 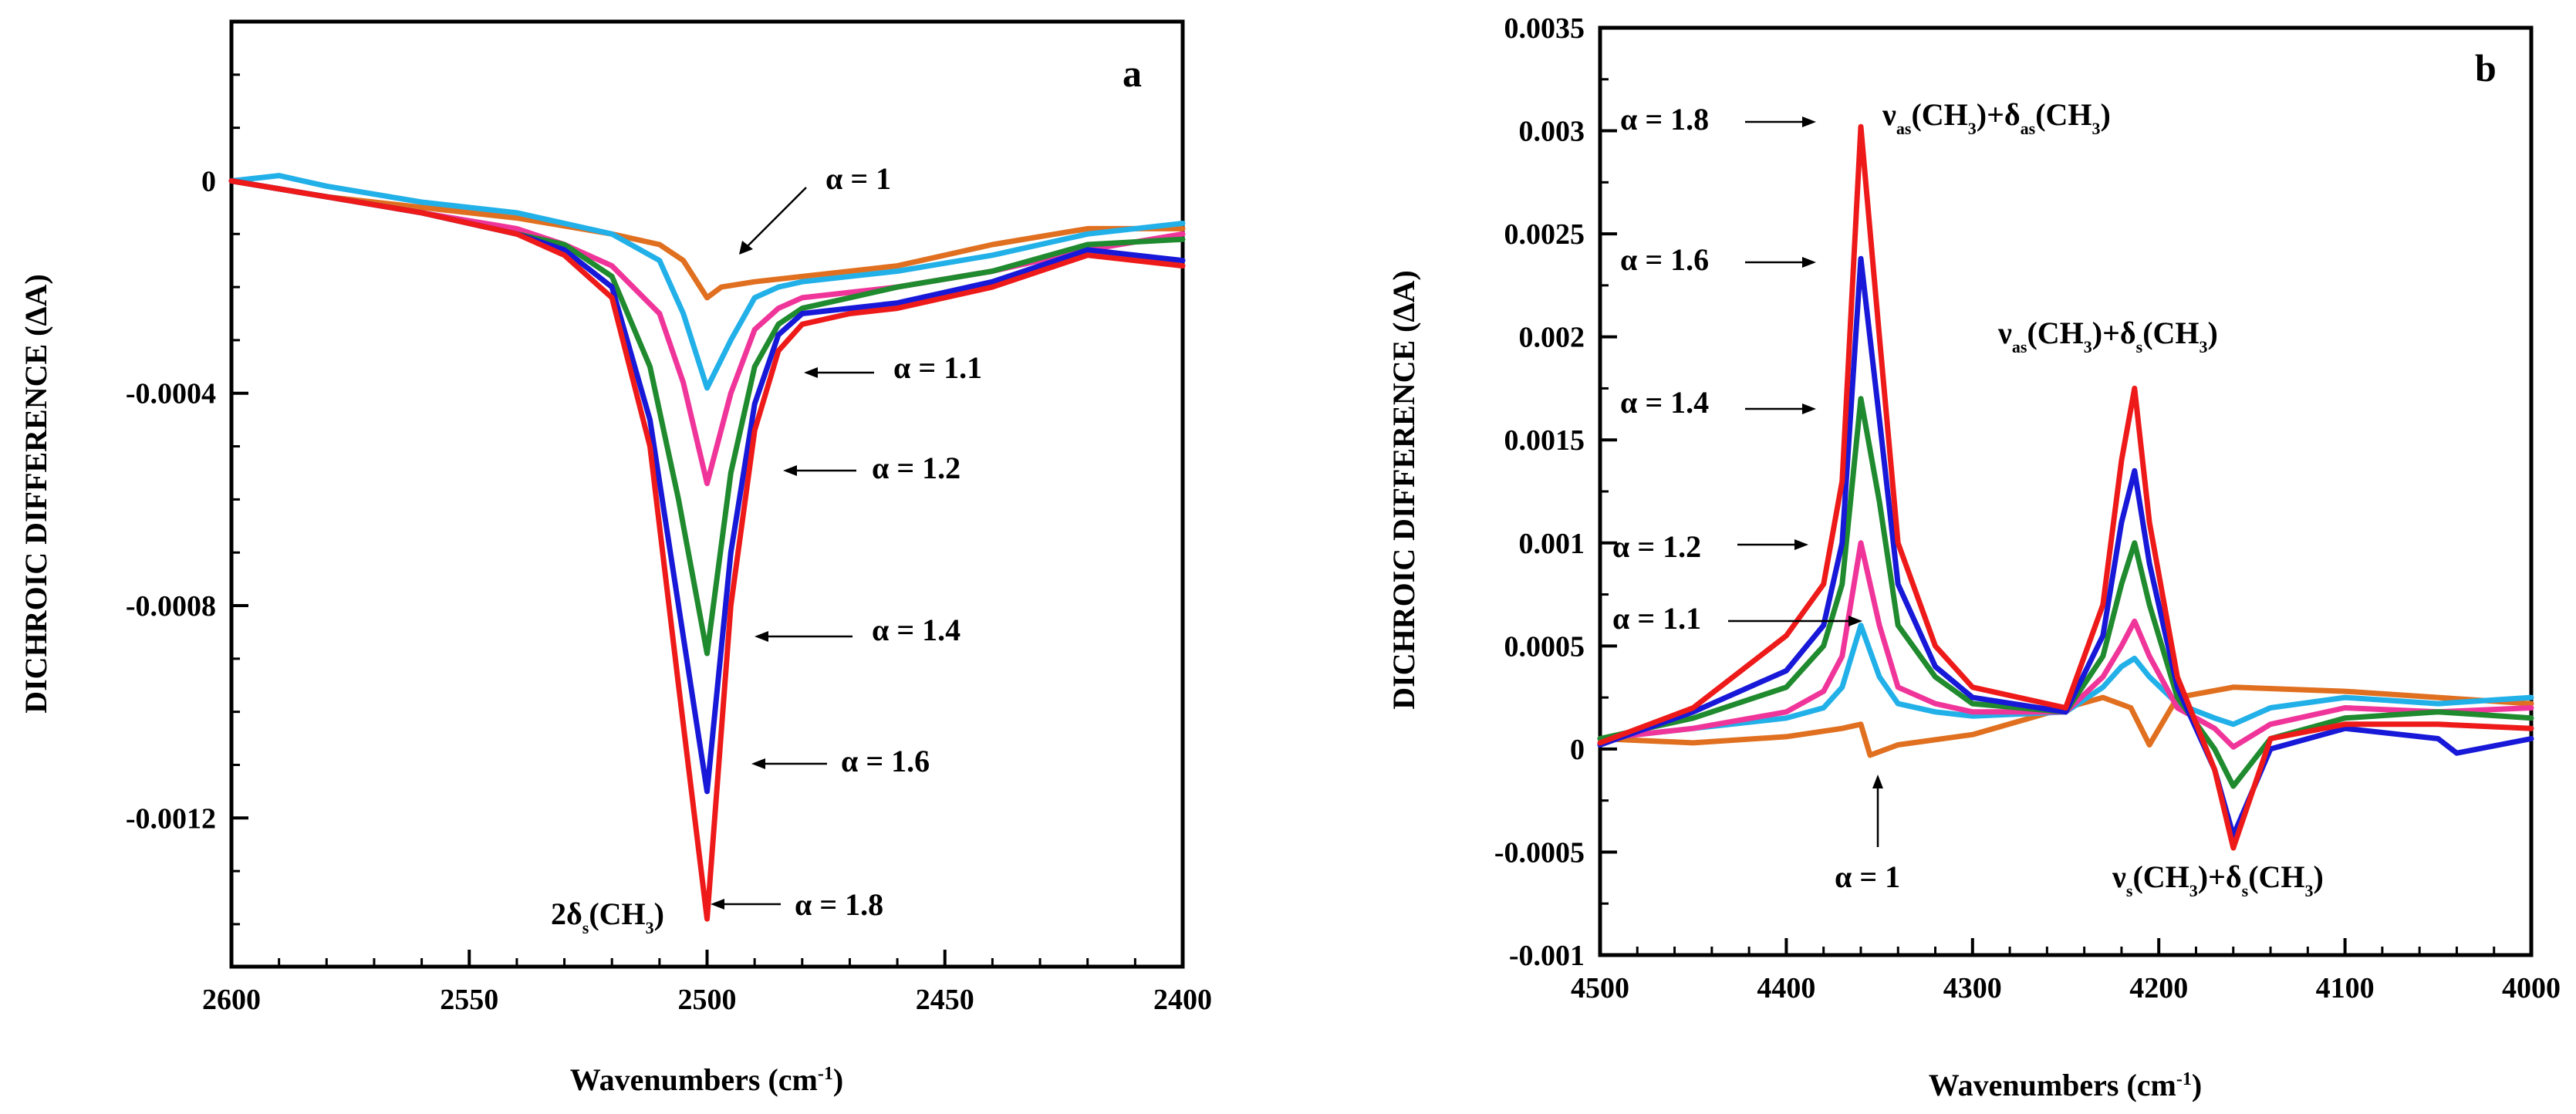 What do you see at coordinates (2160, 877) in the screenshot?
I see `pl3-mid: (CH` at bounding box center [2160, 877].